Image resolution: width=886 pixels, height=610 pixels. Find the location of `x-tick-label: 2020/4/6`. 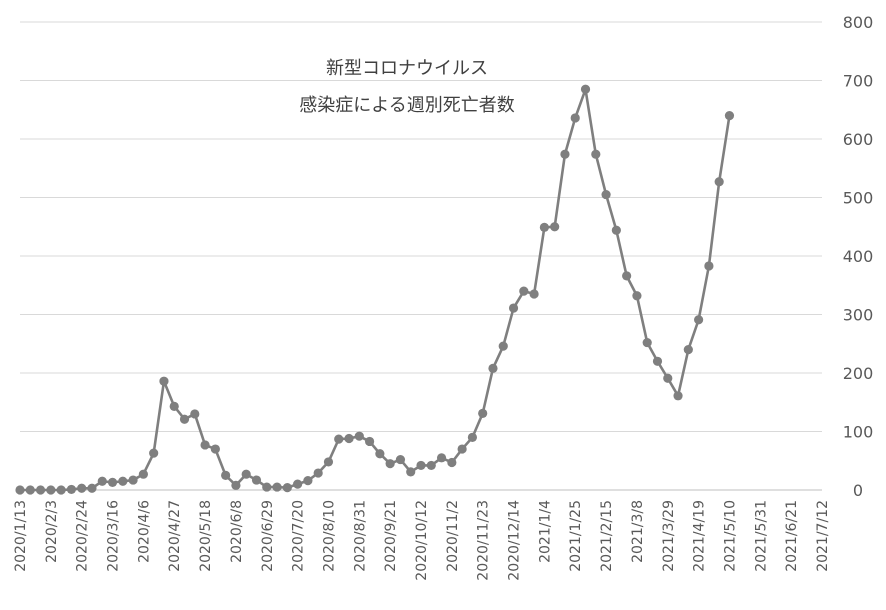

x-tick-label: 2020/4/6 is located at coordinates (144, 531).